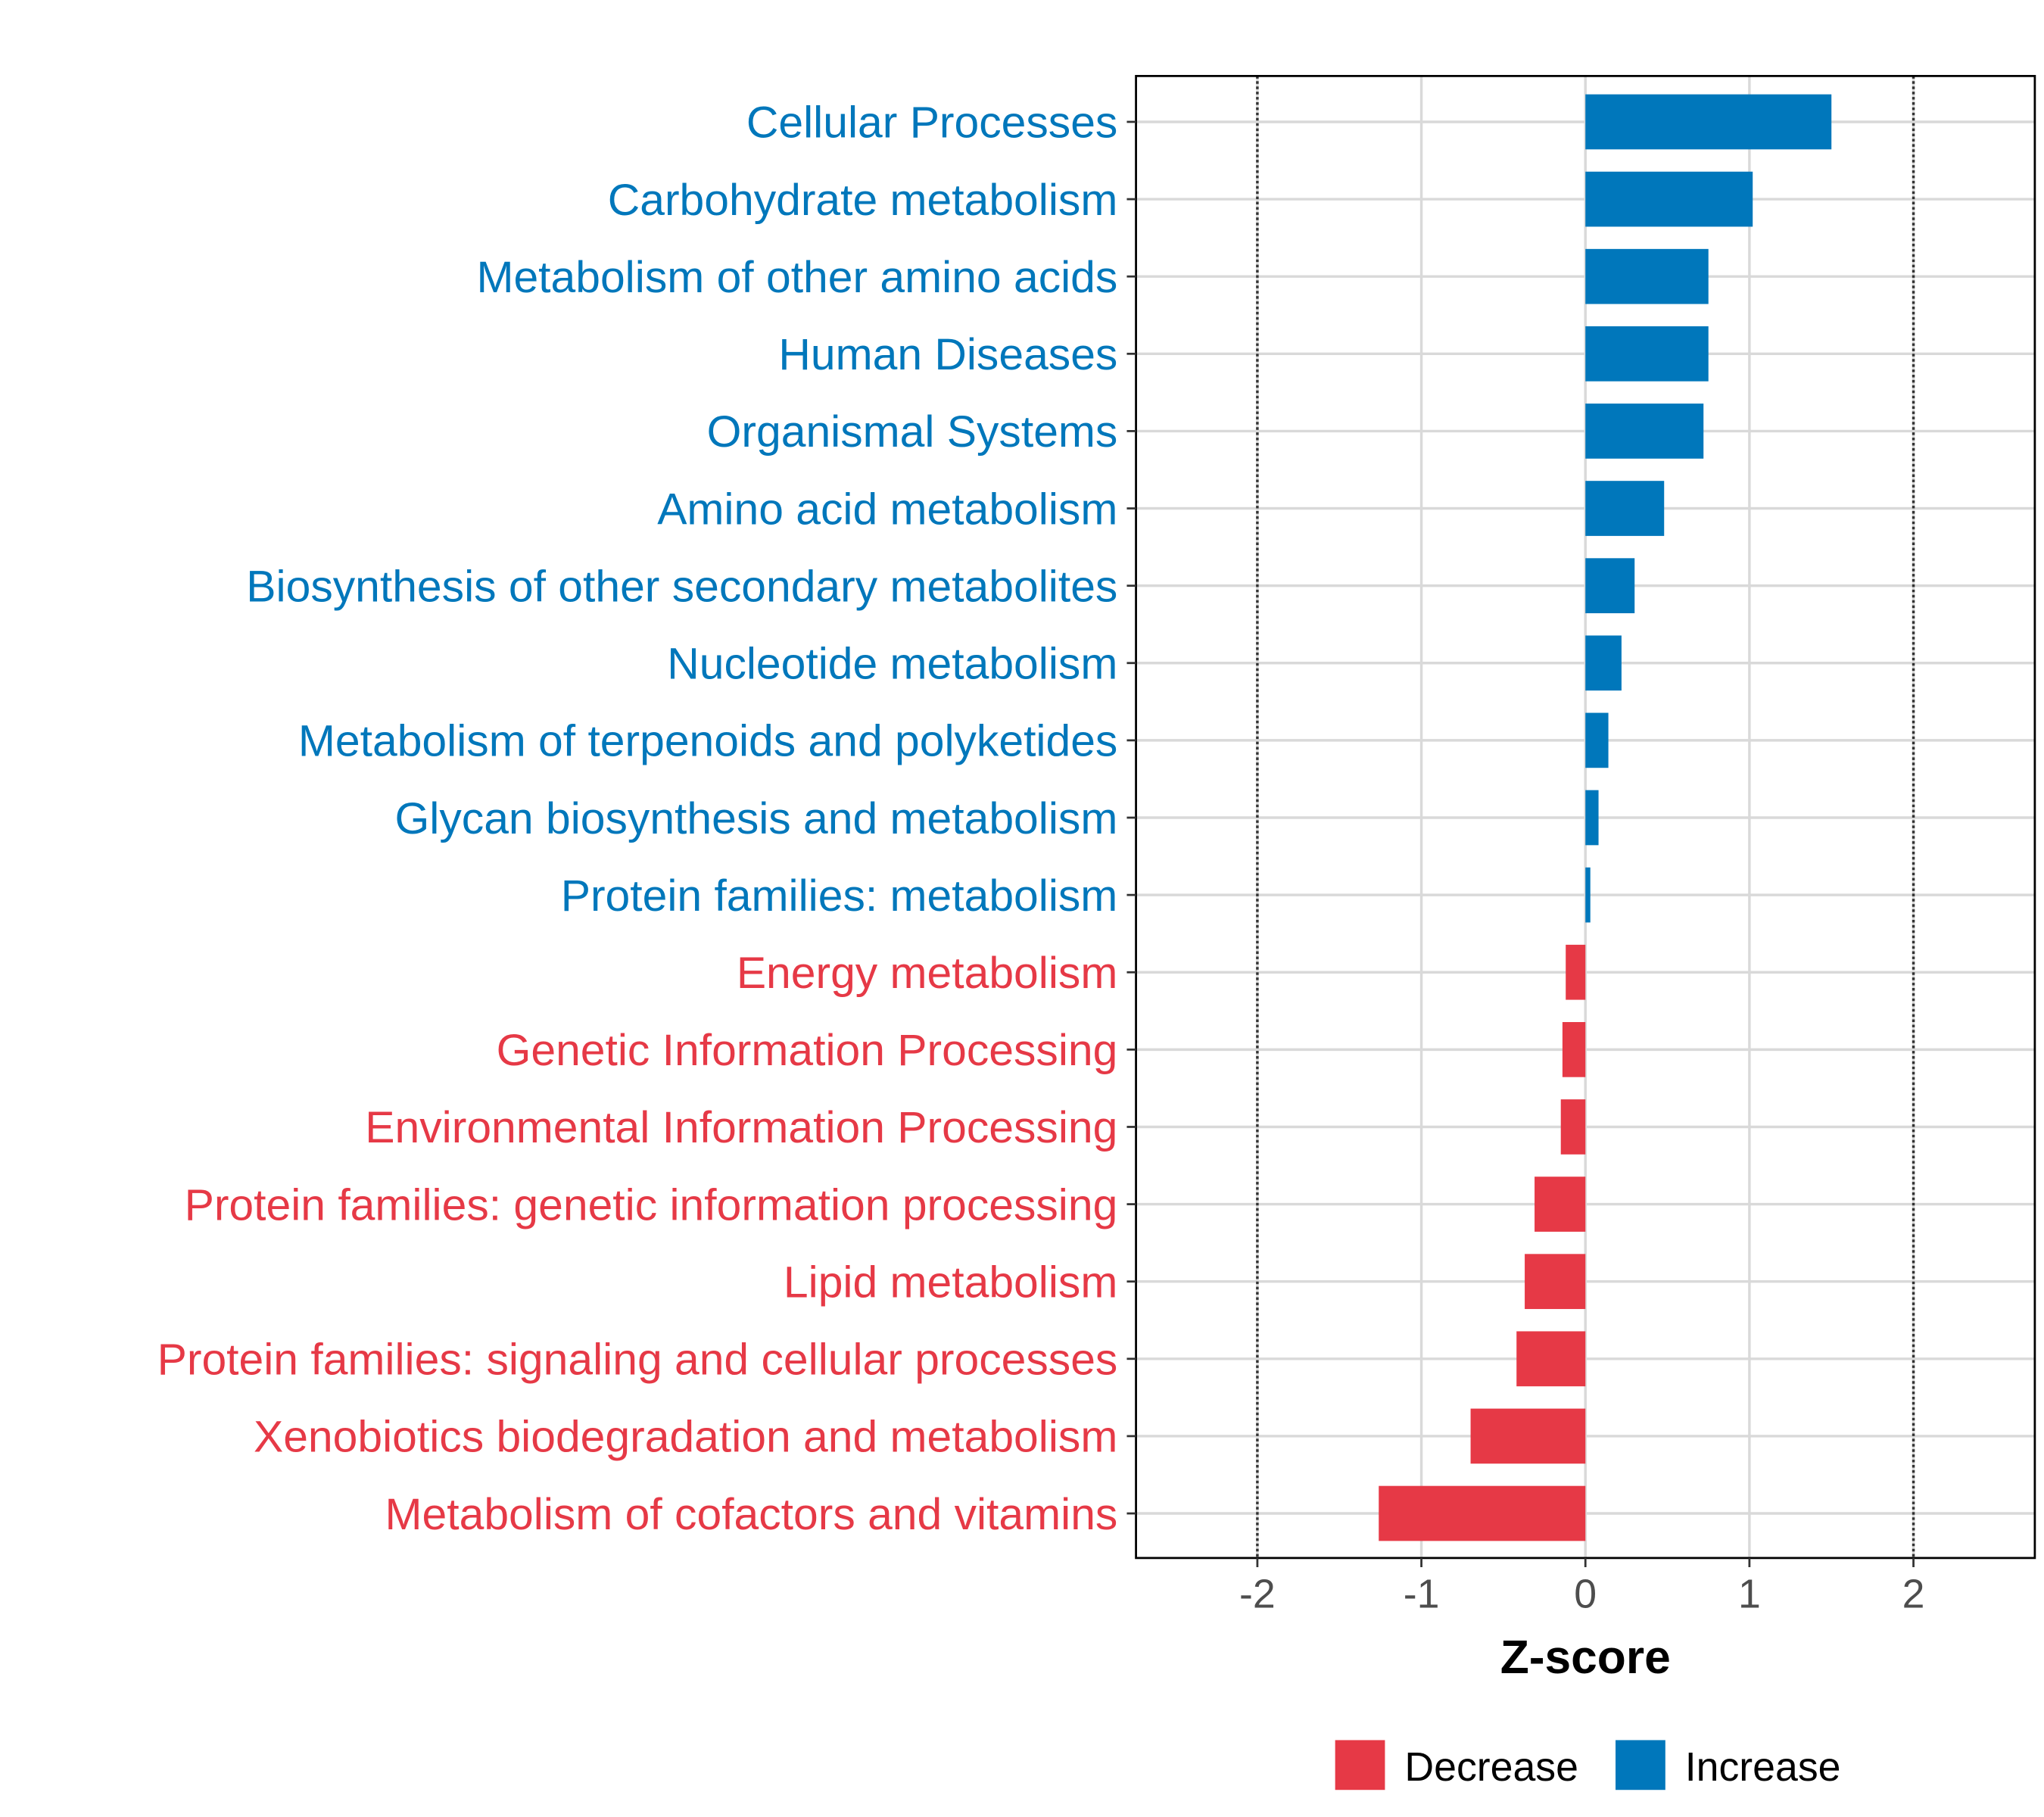 This screenshot has width=2044, height=1817. Describe the element at coordinates (839, 896) in the screenshot. I see `category-label: Protein families: metabolism` at that location.